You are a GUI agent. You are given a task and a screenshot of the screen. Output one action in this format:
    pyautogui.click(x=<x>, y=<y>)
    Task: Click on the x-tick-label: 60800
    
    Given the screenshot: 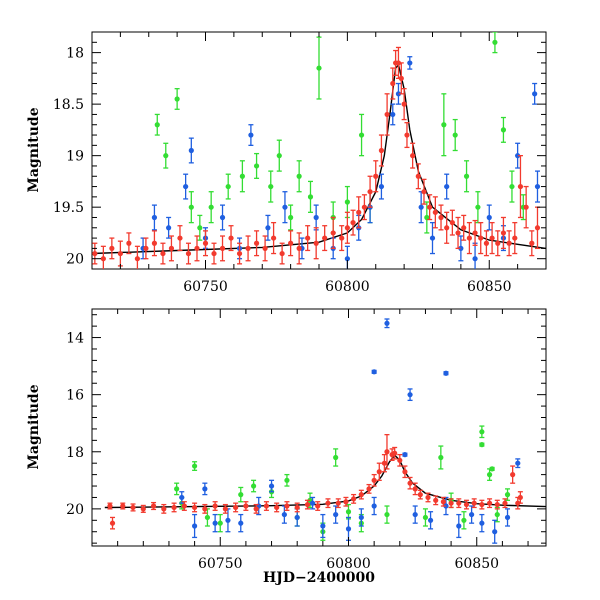 What is the action you would take?
    pyautogui.click(x=348, y=564)
    